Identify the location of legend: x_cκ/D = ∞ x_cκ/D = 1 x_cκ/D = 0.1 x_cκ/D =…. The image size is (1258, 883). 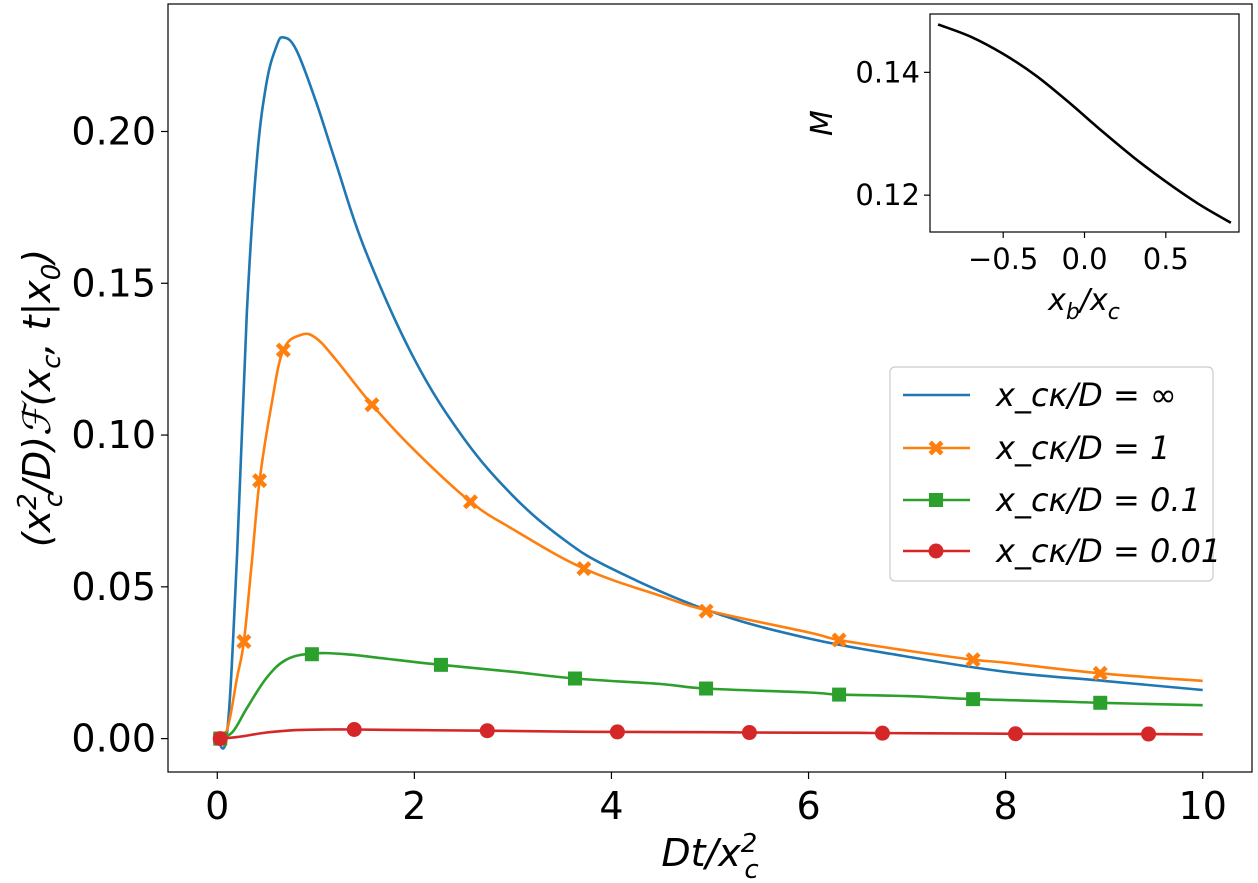
(1055, 474).